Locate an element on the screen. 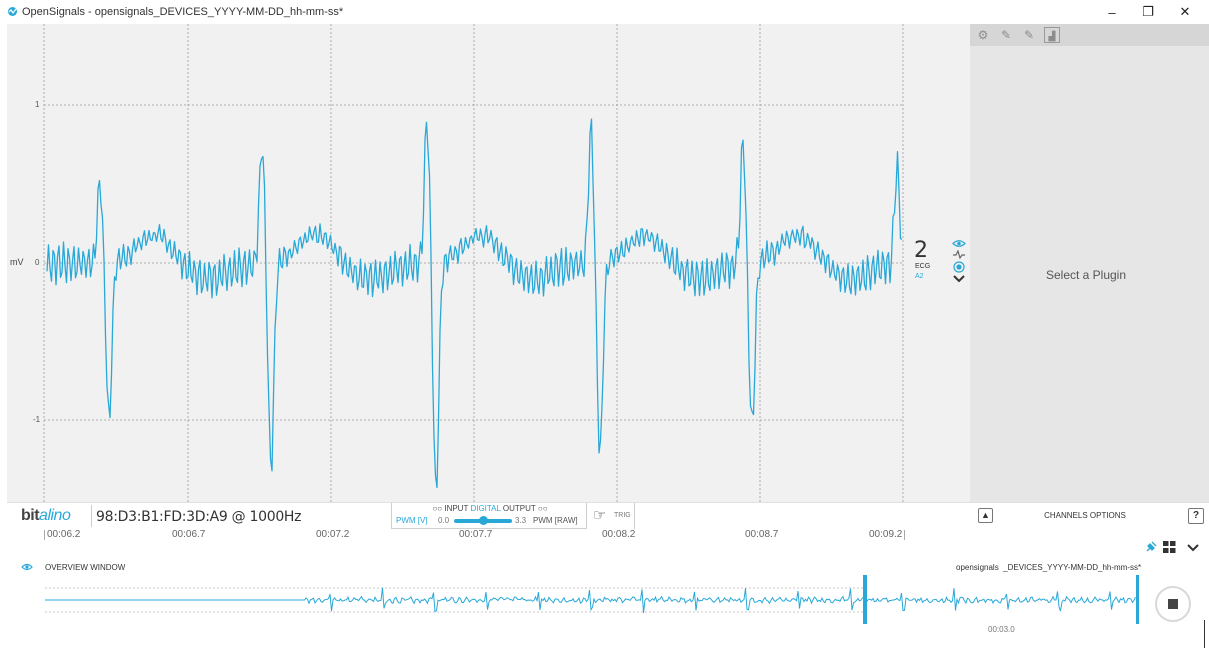  io-output-label: OUTPUT is located at coordinates (519, 508).